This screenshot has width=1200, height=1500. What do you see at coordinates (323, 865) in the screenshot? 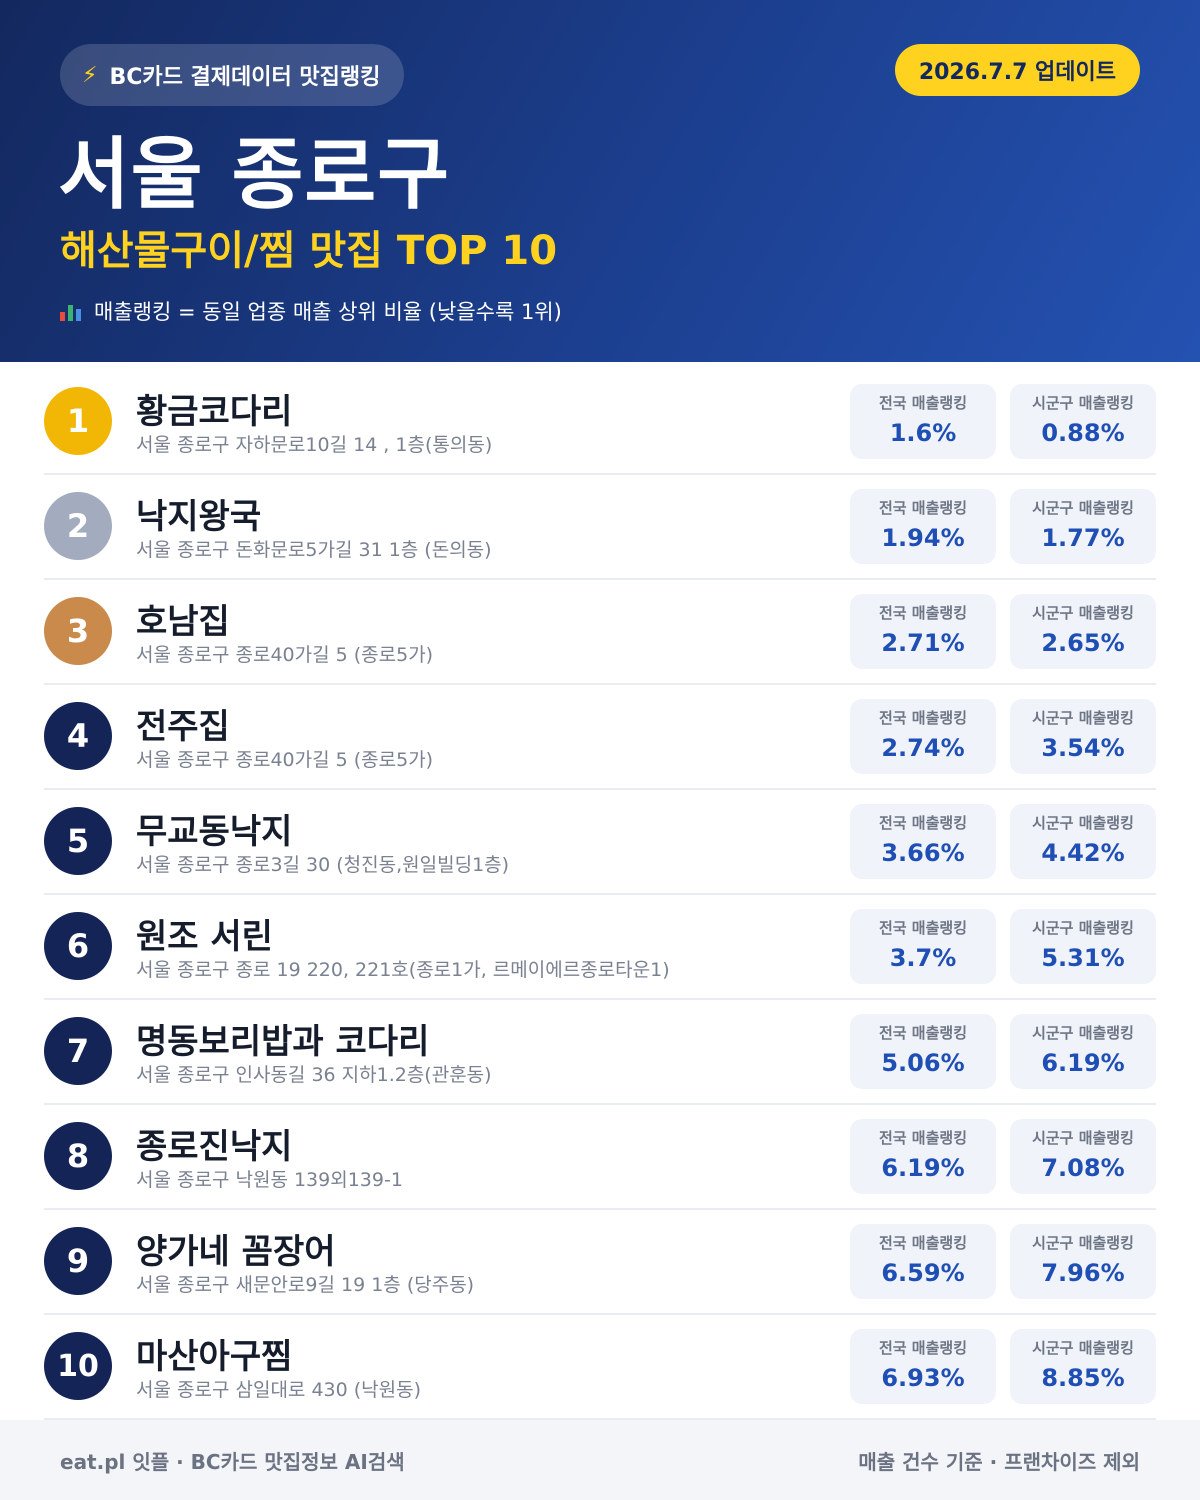
I see `restaurant-address: 서울 종로구 종로3길 30 (청진동,원일빌딩1층)` at bounding box center [323, 865].